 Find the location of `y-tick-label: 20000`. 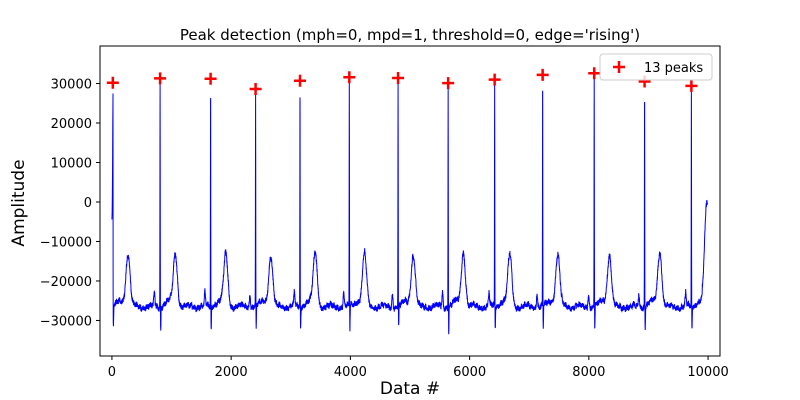

y-tick-label: 20000 is located at coordinates (71, 124).